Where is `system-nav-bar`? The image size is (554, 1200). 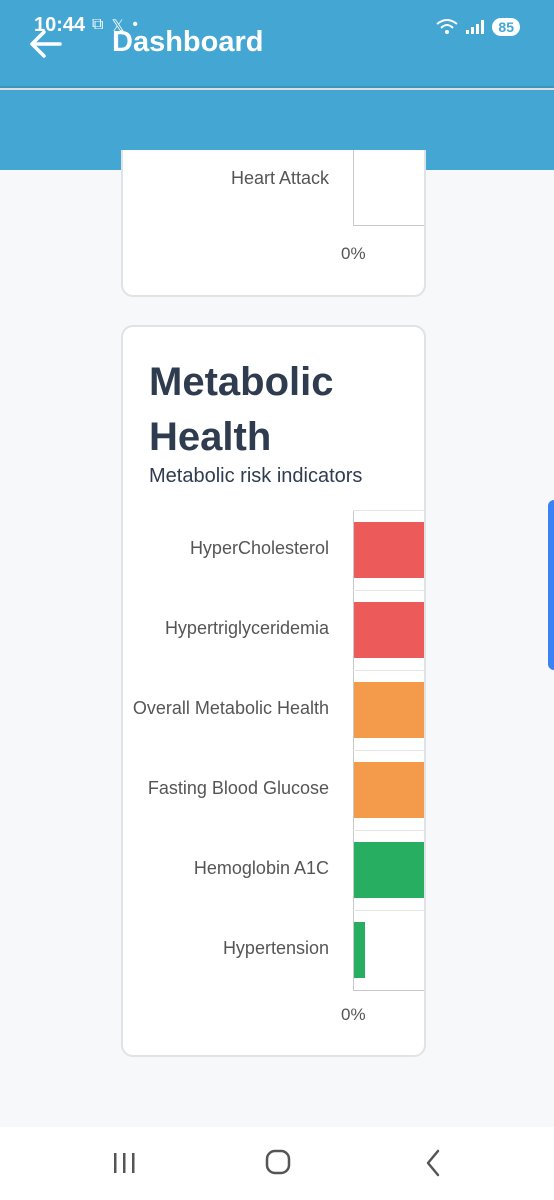
system-nav-bar is located at coordinates (277, 1163).